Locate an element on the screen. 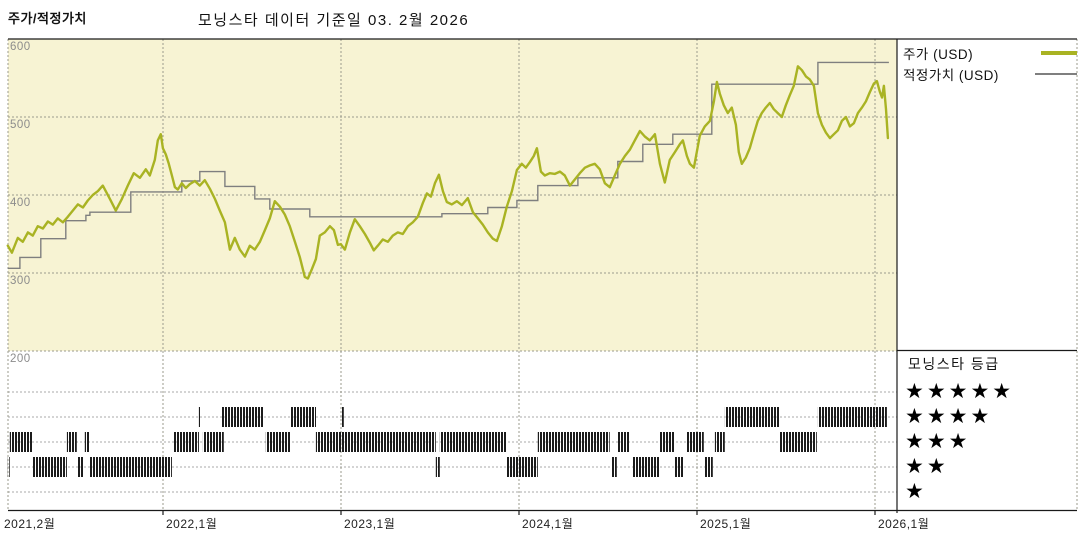 The image size is (1080, 540). x-axis-label-6: 2026,1월 is located at coordinates (904, 524).